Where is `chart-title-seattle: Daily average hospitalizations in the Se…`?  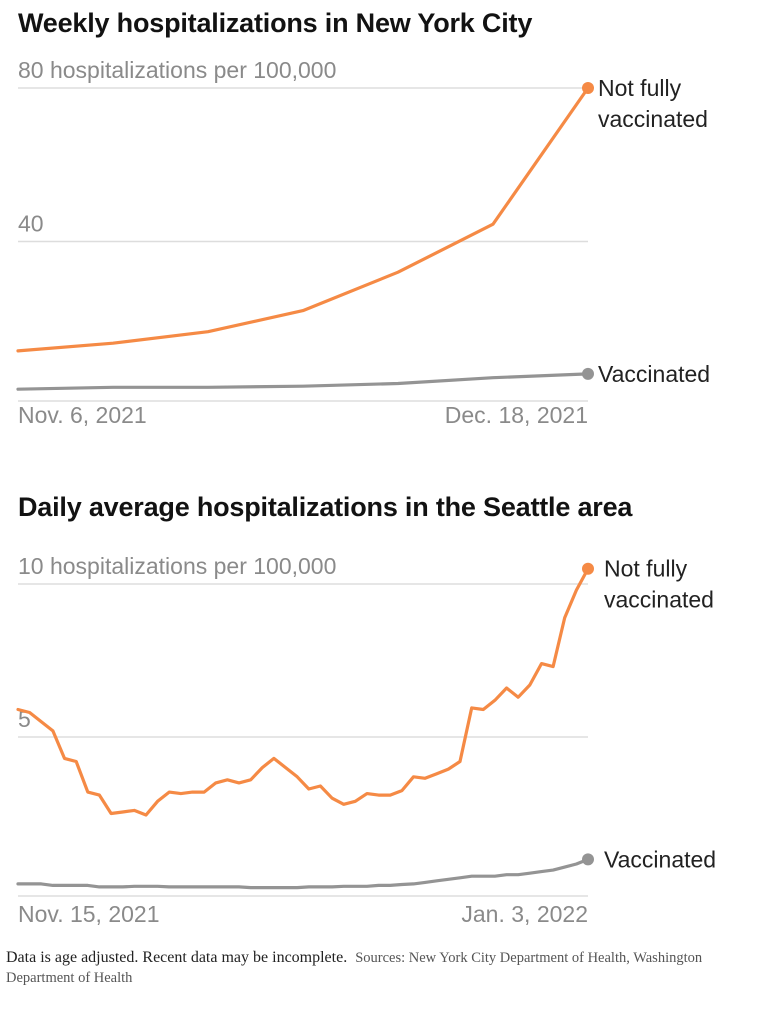
chart-title-seattle: Daily average hospitalizations in the Se… is located at coordinates (325, 507).